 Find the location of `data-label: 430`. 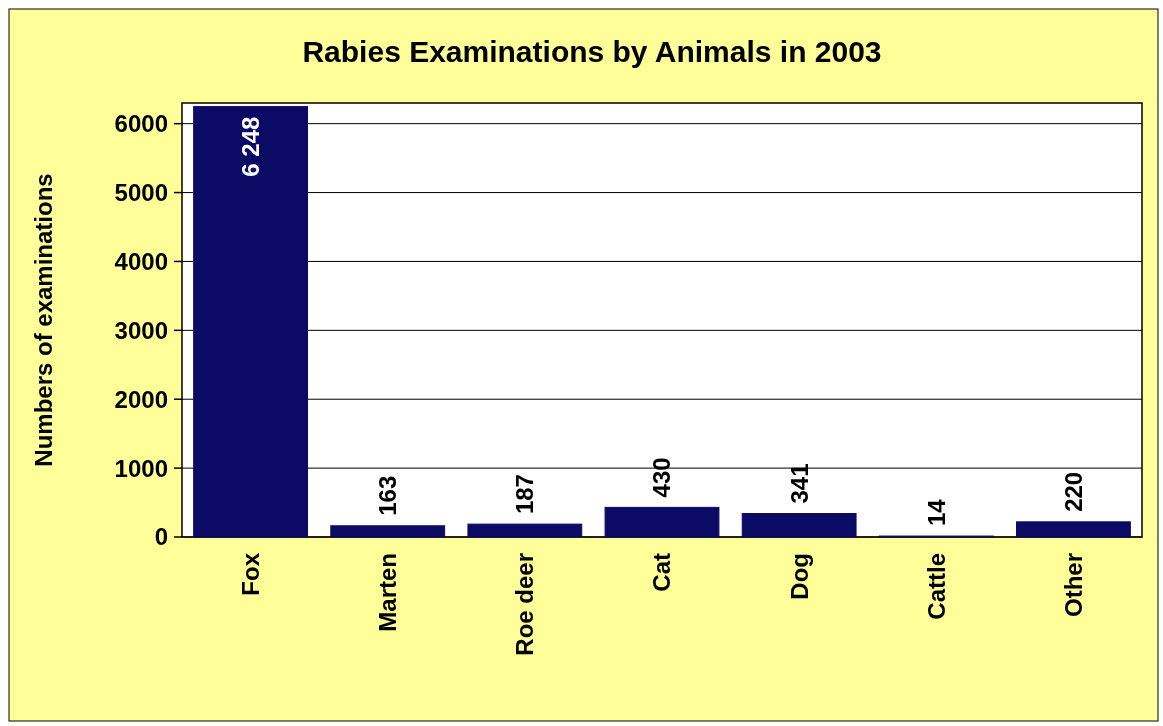

data-label: 430 is located at coordinates (662, 477).